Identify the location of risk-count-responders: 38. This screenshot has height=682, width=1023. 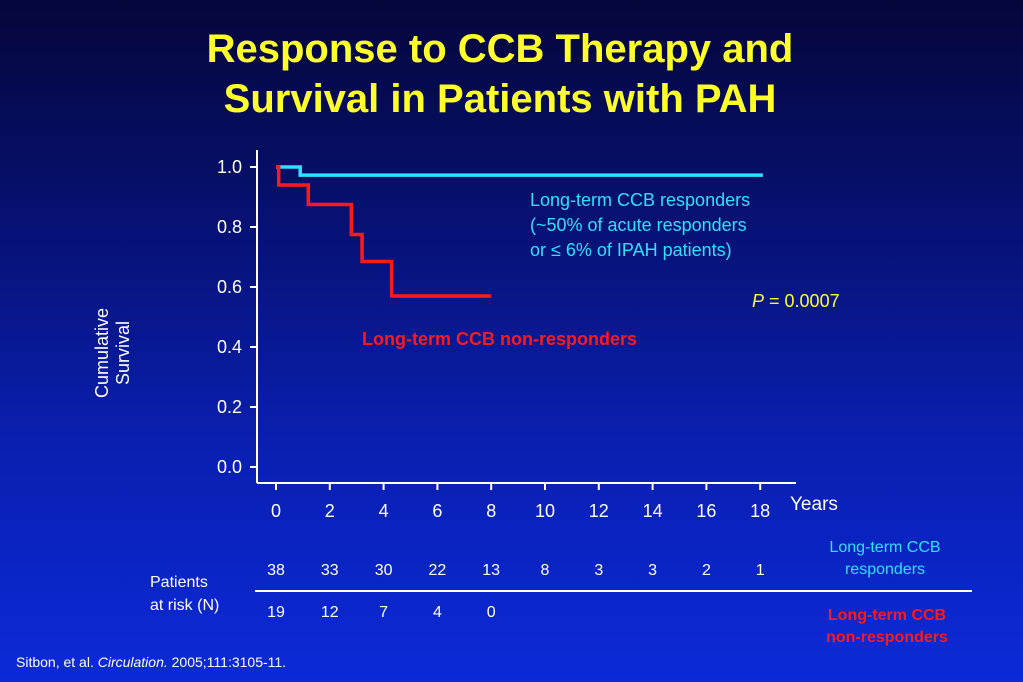
(276, 570).